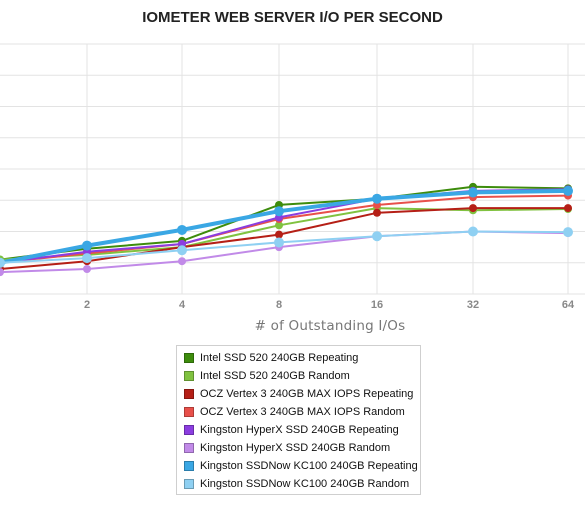 The height and width of the screenshot is (522, 585). I want to click on legend-label: OCZ Vertex 3 240GB MAX IOPS Random, so click(302, 412).